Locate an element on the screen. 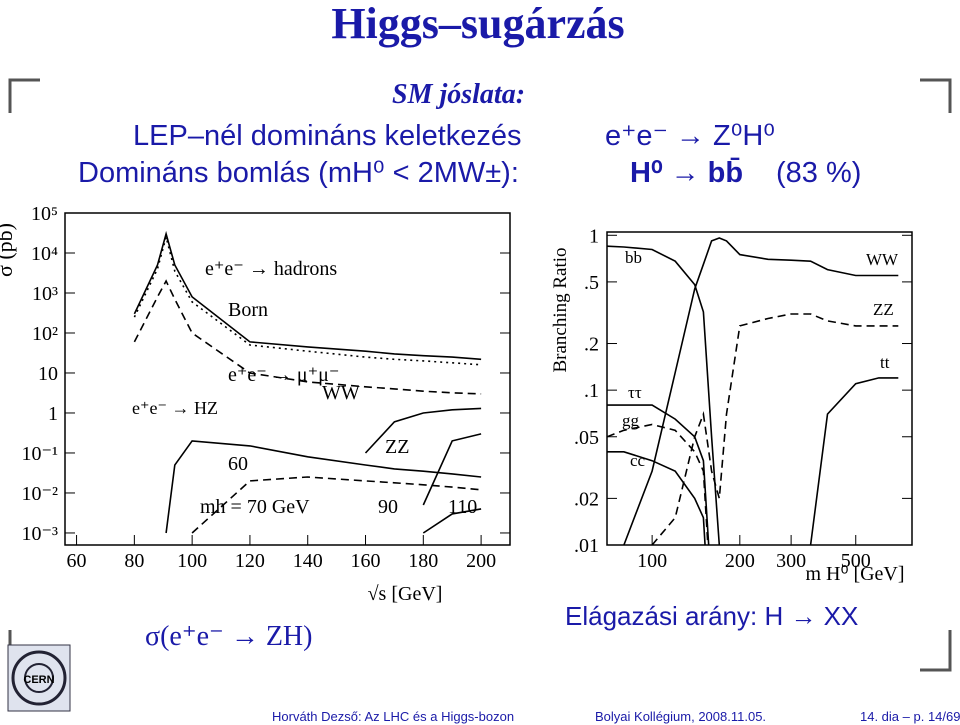 This screenshot has height=725, width=960. y-tick-label: 10⁻² is located at coordinates (39, 494).